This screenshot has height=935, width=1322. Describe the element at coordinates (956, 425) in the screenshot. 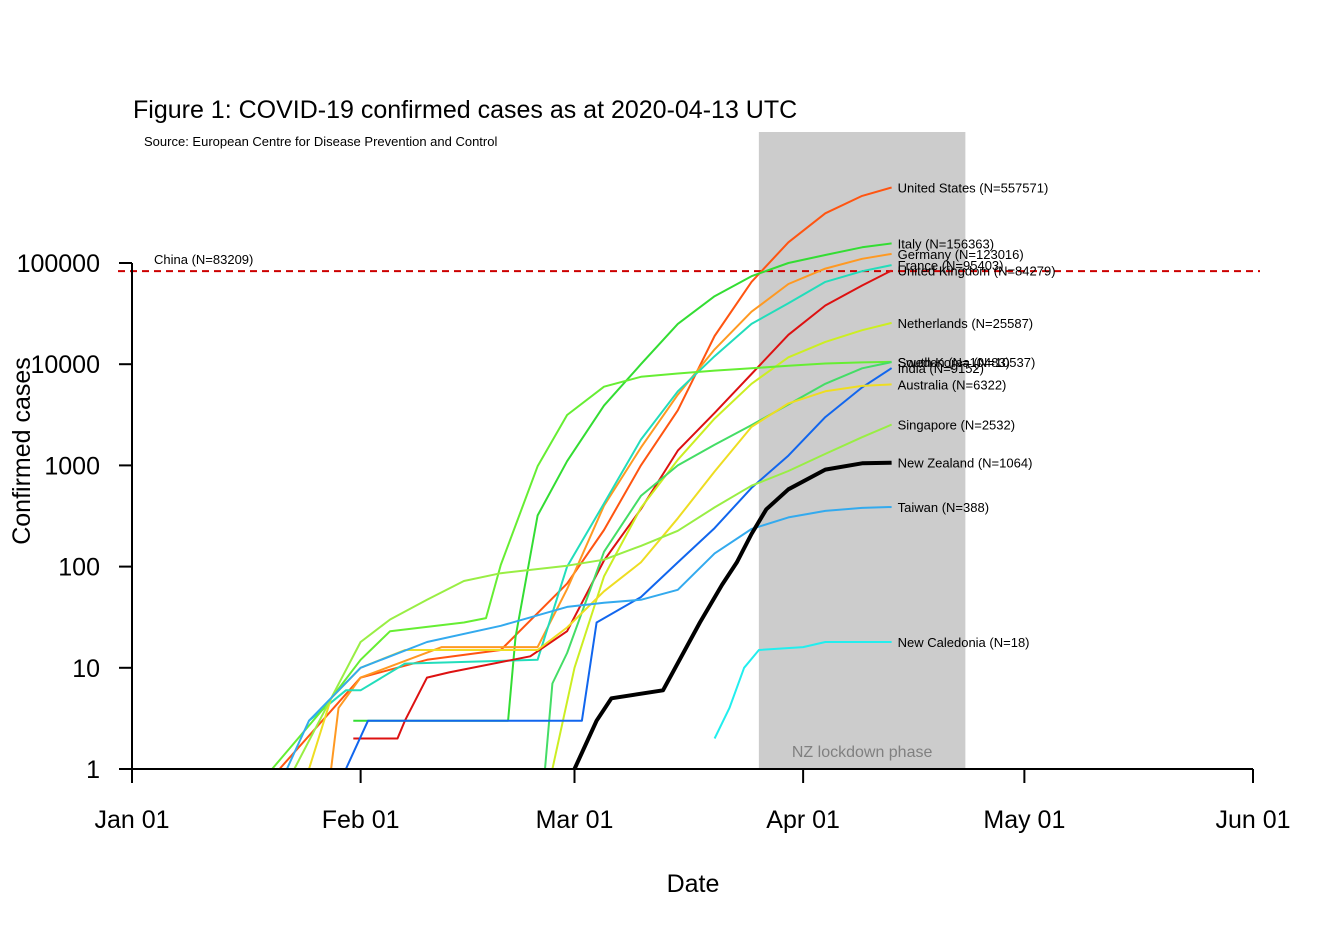

I see `series-end-label: Singapore (N=2532)` at that location.